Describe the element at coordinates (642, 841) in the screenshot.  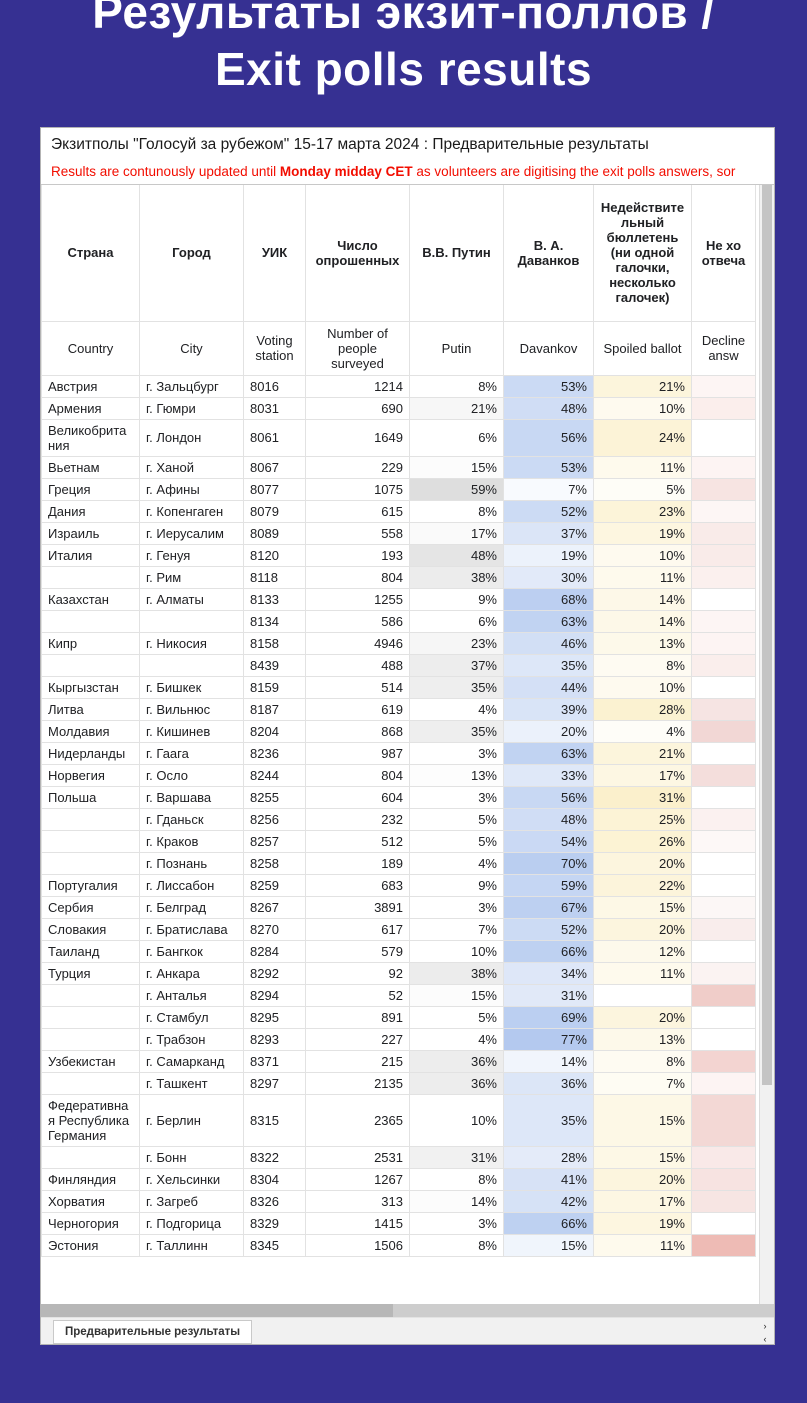
I see `cell-spoiled: 26%` at that location.